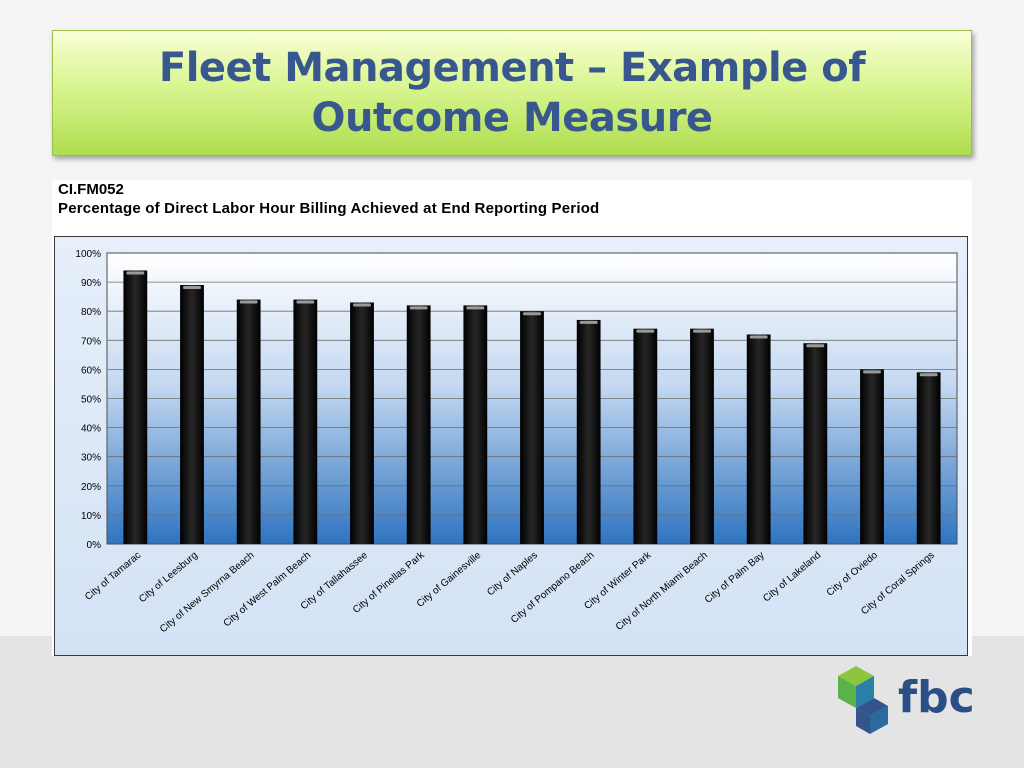  I want to click on x-category-label: City of New Smyrna Beach, so click(207, 592).